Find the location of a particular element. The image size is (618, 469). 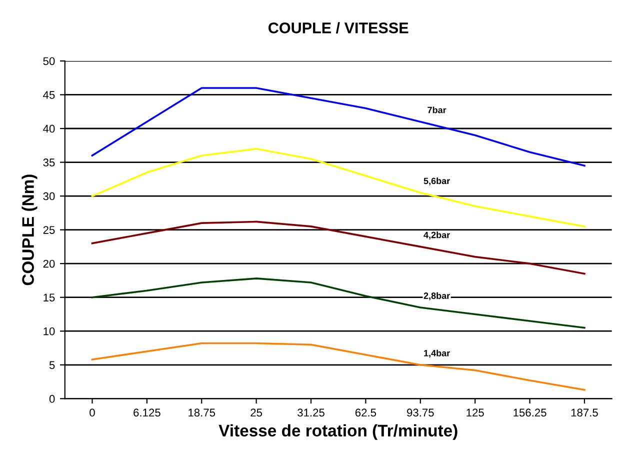

x-tick-label: 187.5 is located at coordinates (584, 412).